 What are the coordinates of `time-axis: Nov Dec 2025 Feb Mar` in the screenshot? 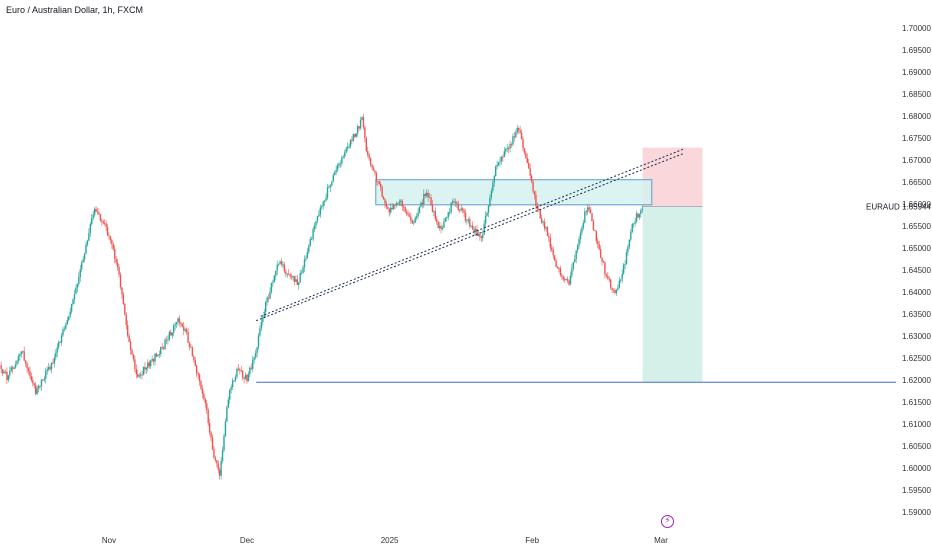 It's located at (385, 540).